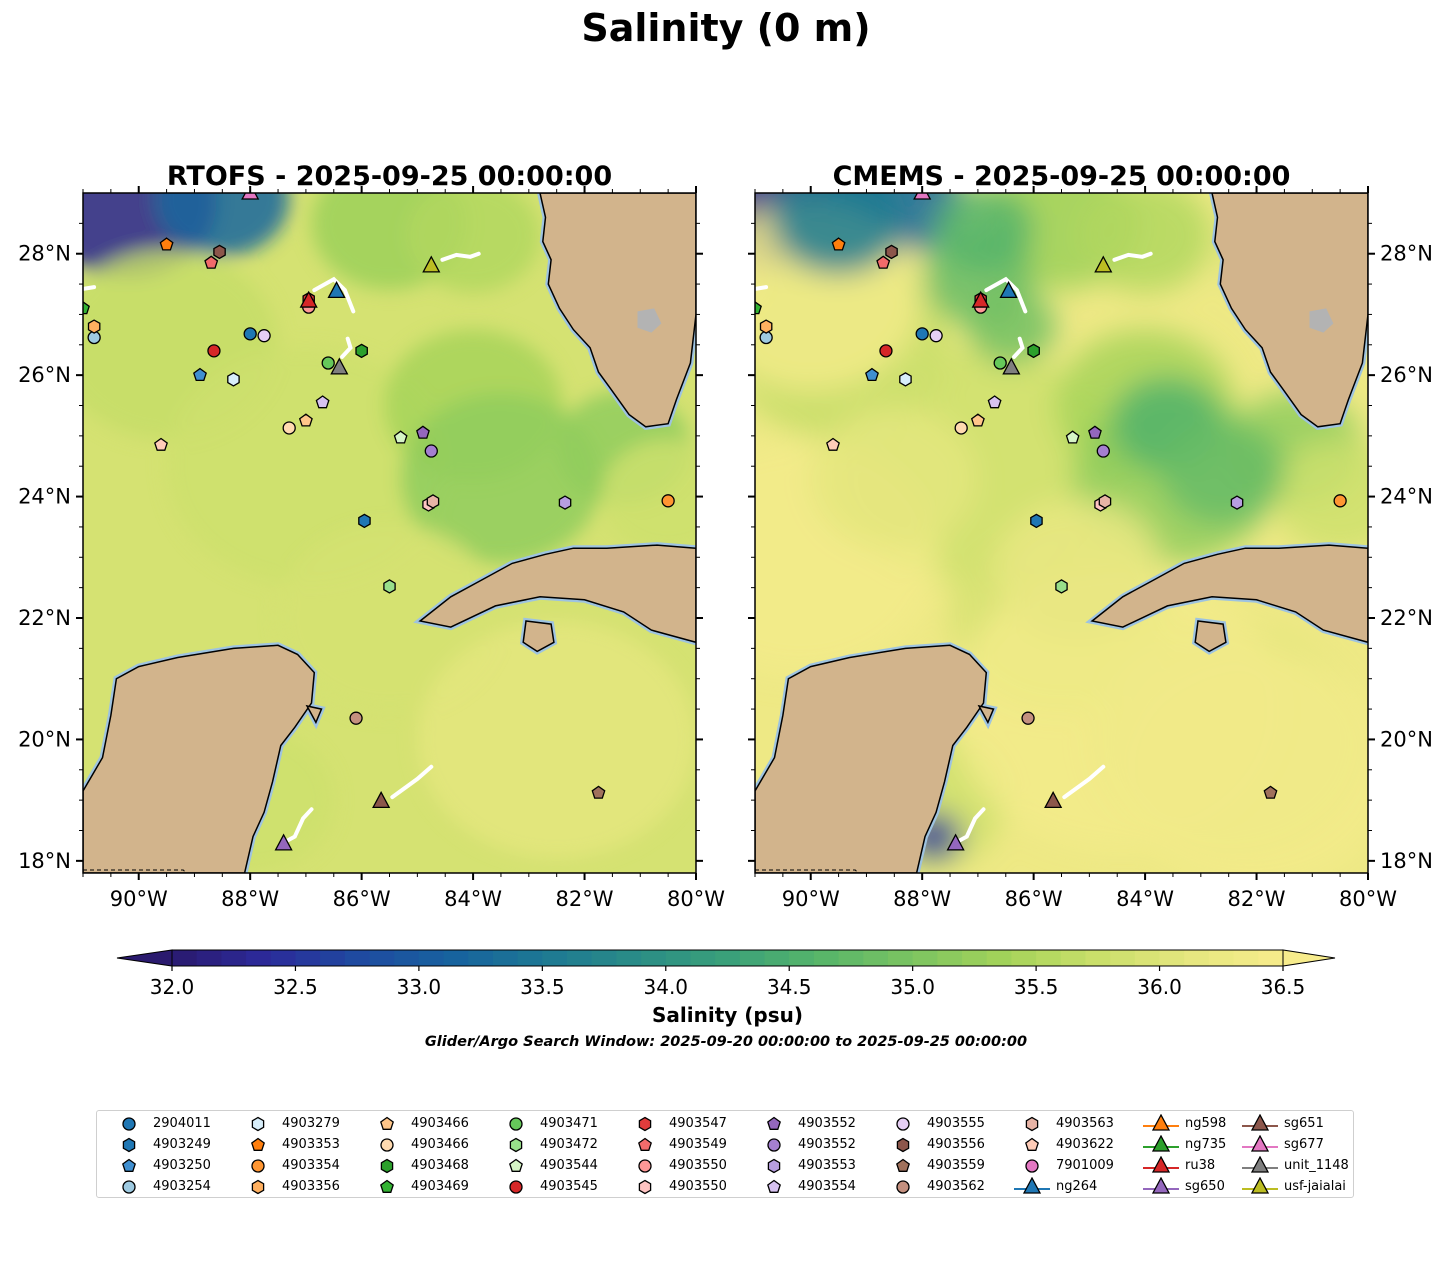 The image size is (1452, 1264). I want to click on legend-label: 4903547, so click(698, 1123).